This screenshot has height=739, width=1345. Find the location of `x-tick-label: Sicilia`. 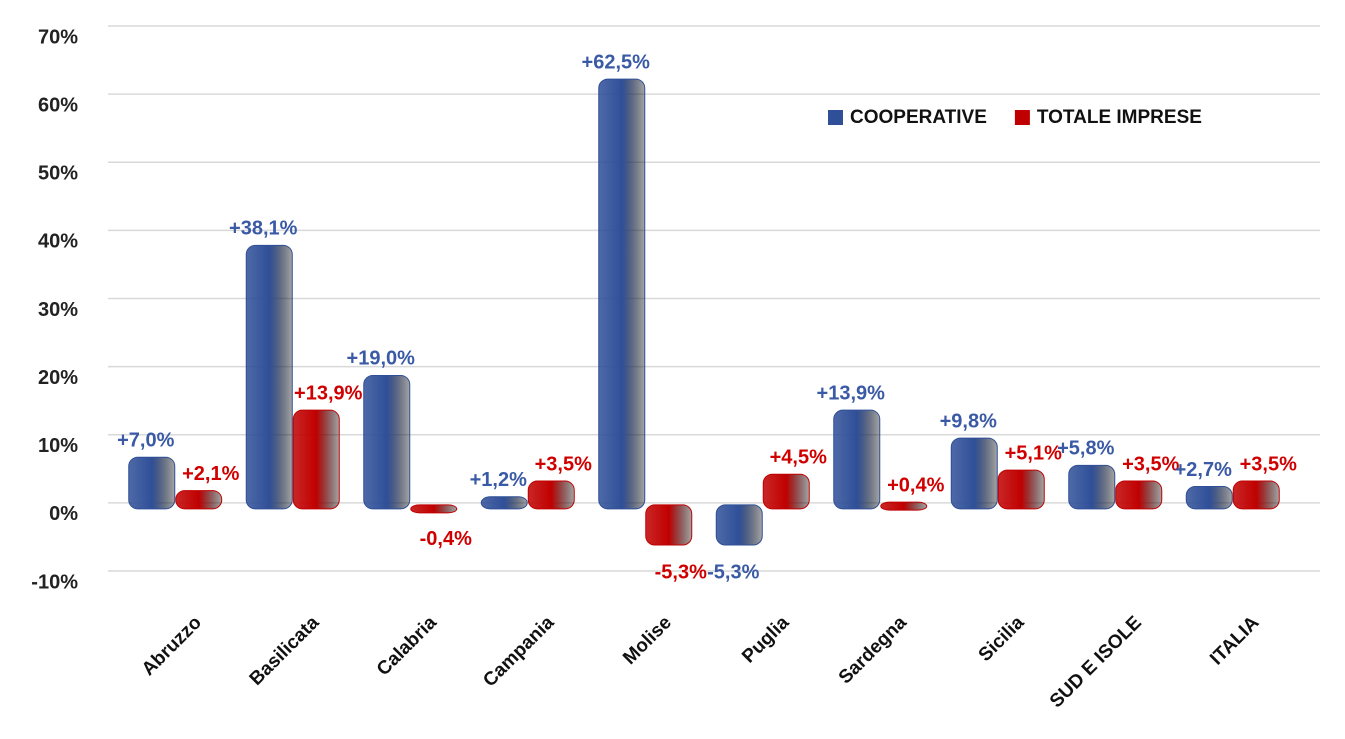

x-tick-label: Sicilia is located at coordinates (1002, 639).